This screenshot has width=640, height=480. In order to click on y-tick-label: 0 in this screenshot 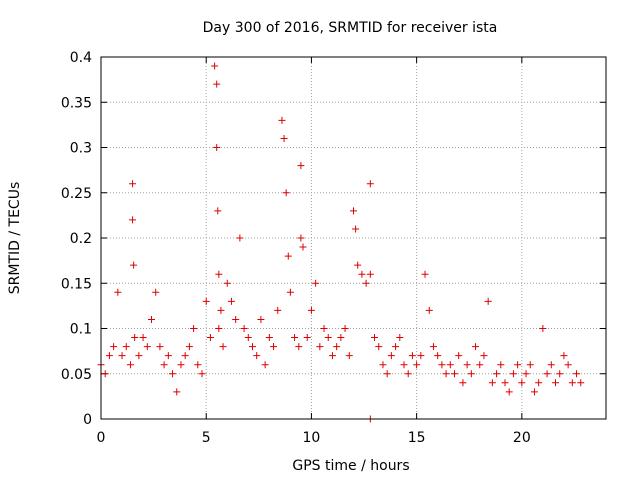, I will do `click(87, 420)`.